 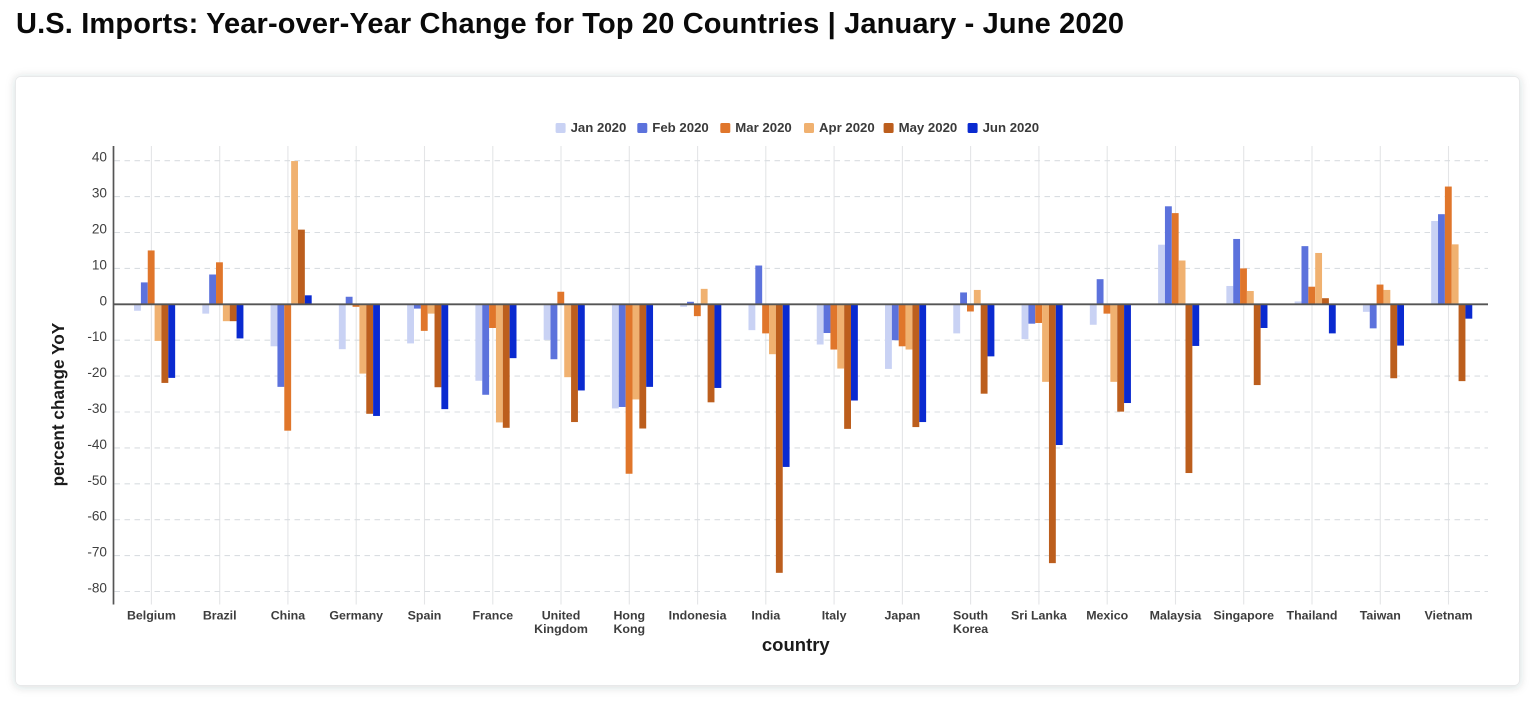 I want to click on svg-text: Jan 2020, so click(x=599, y=127).